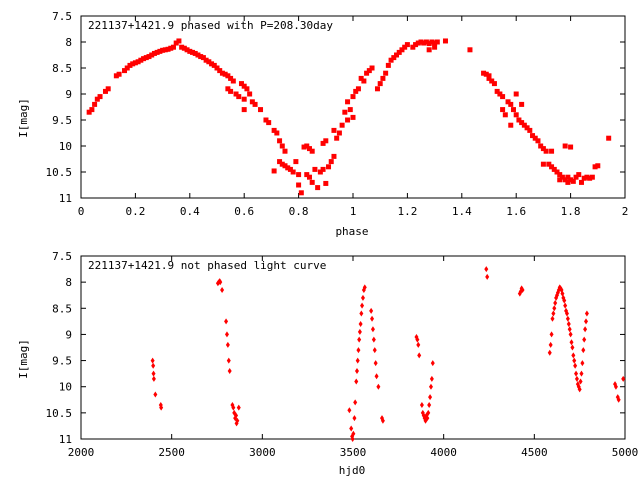  Describe the element at coordinates (353, 452) in the screenshot. I see `unphased-x-tick-label: 3500` at that location.